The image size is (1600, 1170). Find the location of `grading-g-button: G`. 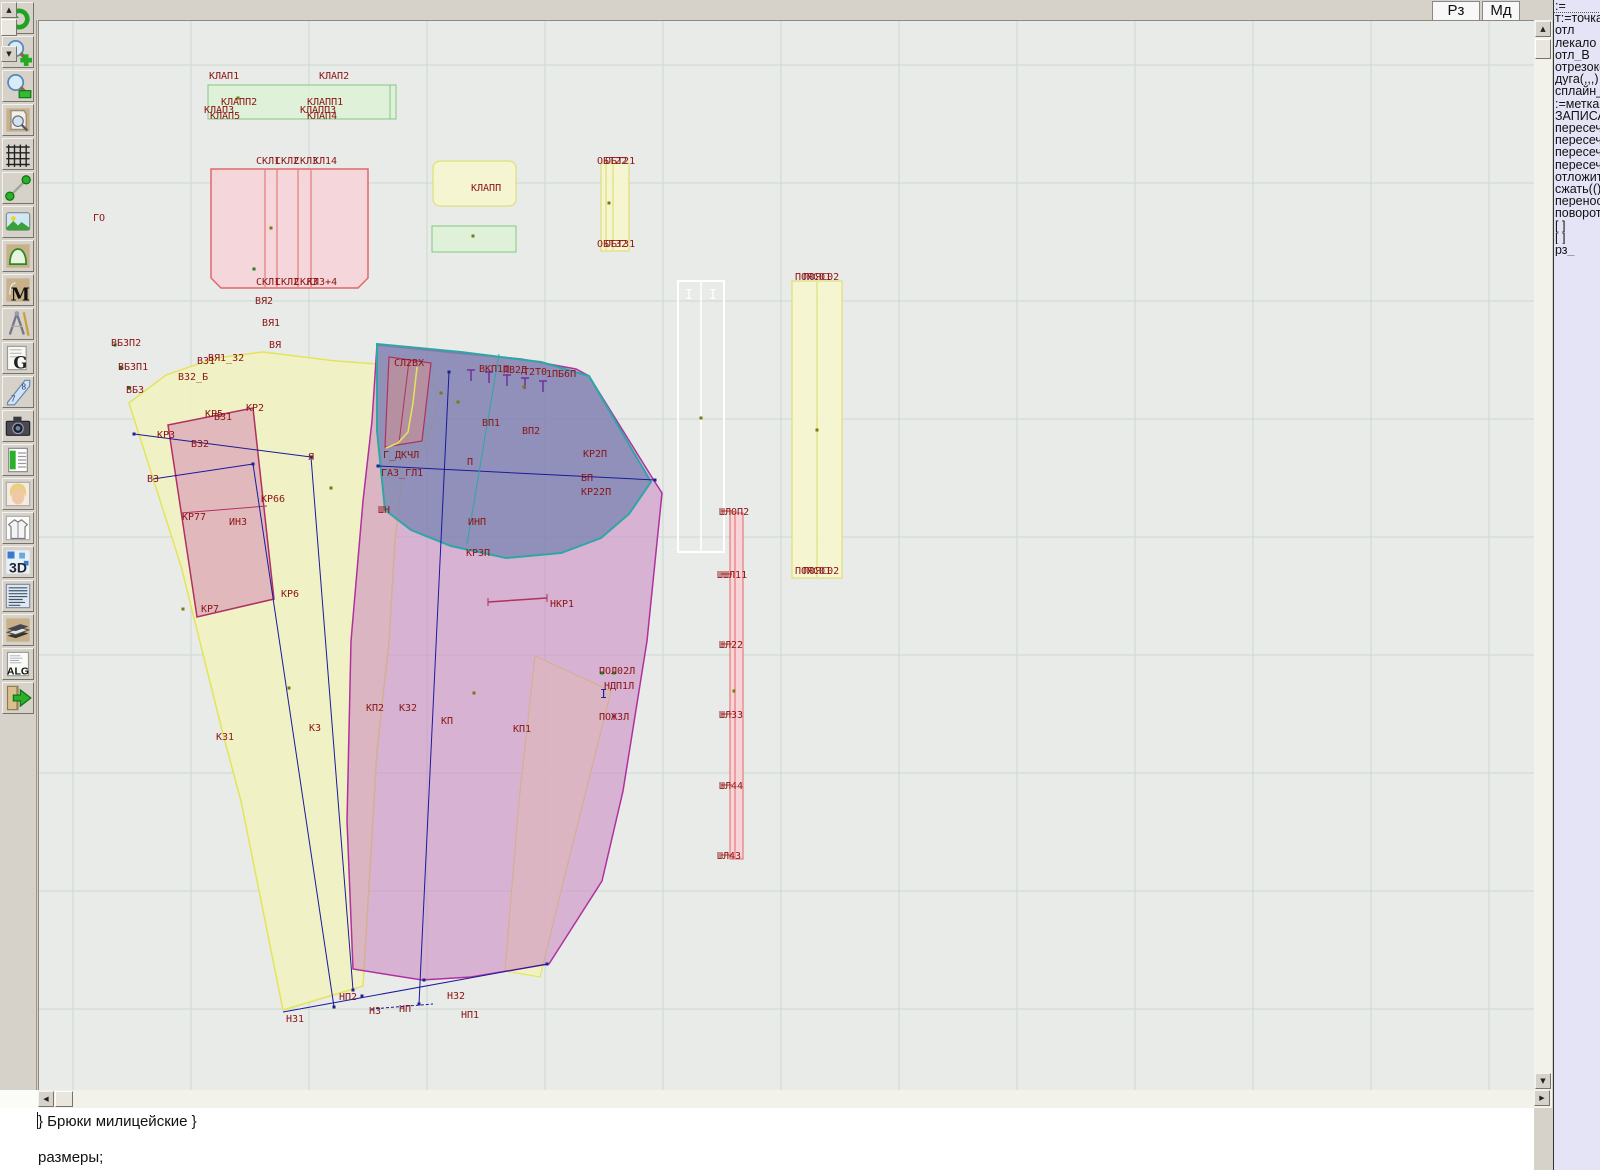

grading-g-button: G is located at coordinates (18, 358).